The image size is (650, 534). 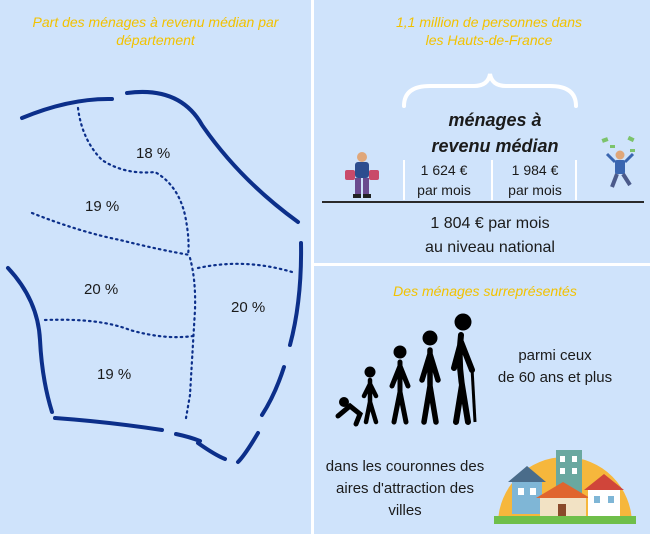 I want to click on headline-line-2: revenu médian, so click(x=495, y=146).